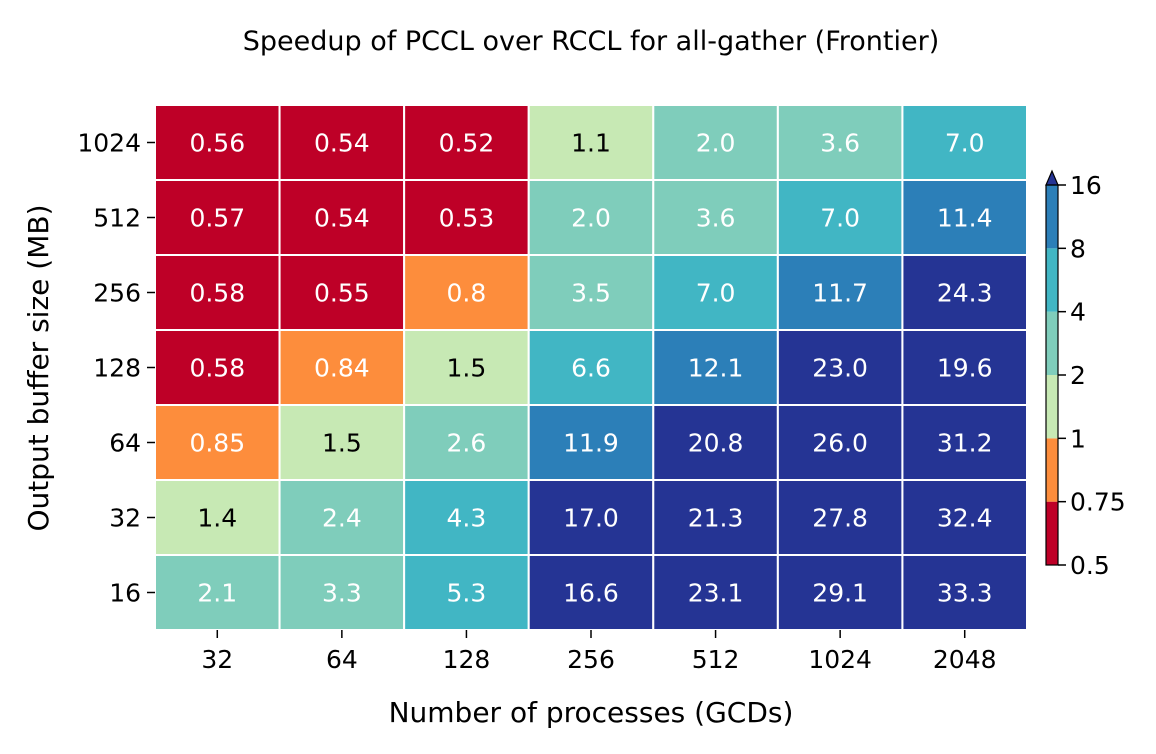 This screenshot has height=754, width=1156. I want to click on cell-label: 11.7, so click(840, 293).